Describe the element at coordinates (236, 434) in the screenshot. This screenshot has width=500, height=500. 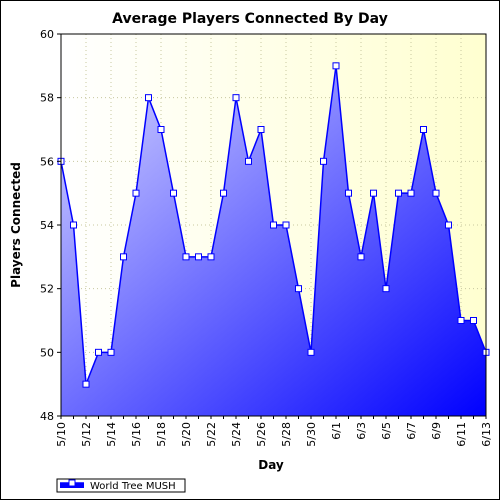
I see `x-tick-label: 5/24` at that location.